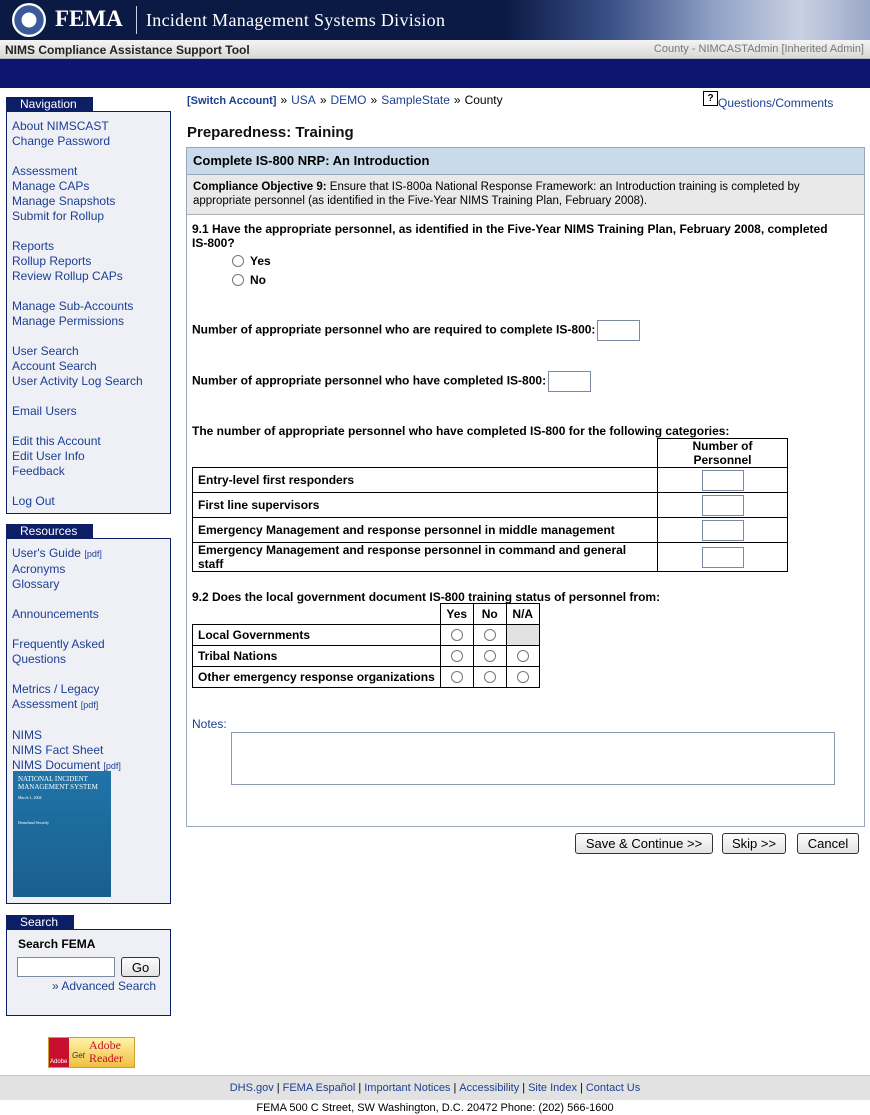  Describe the element at coordinates (38, 471) in the screenshot. I see `nav-link: Feedback` at that location.